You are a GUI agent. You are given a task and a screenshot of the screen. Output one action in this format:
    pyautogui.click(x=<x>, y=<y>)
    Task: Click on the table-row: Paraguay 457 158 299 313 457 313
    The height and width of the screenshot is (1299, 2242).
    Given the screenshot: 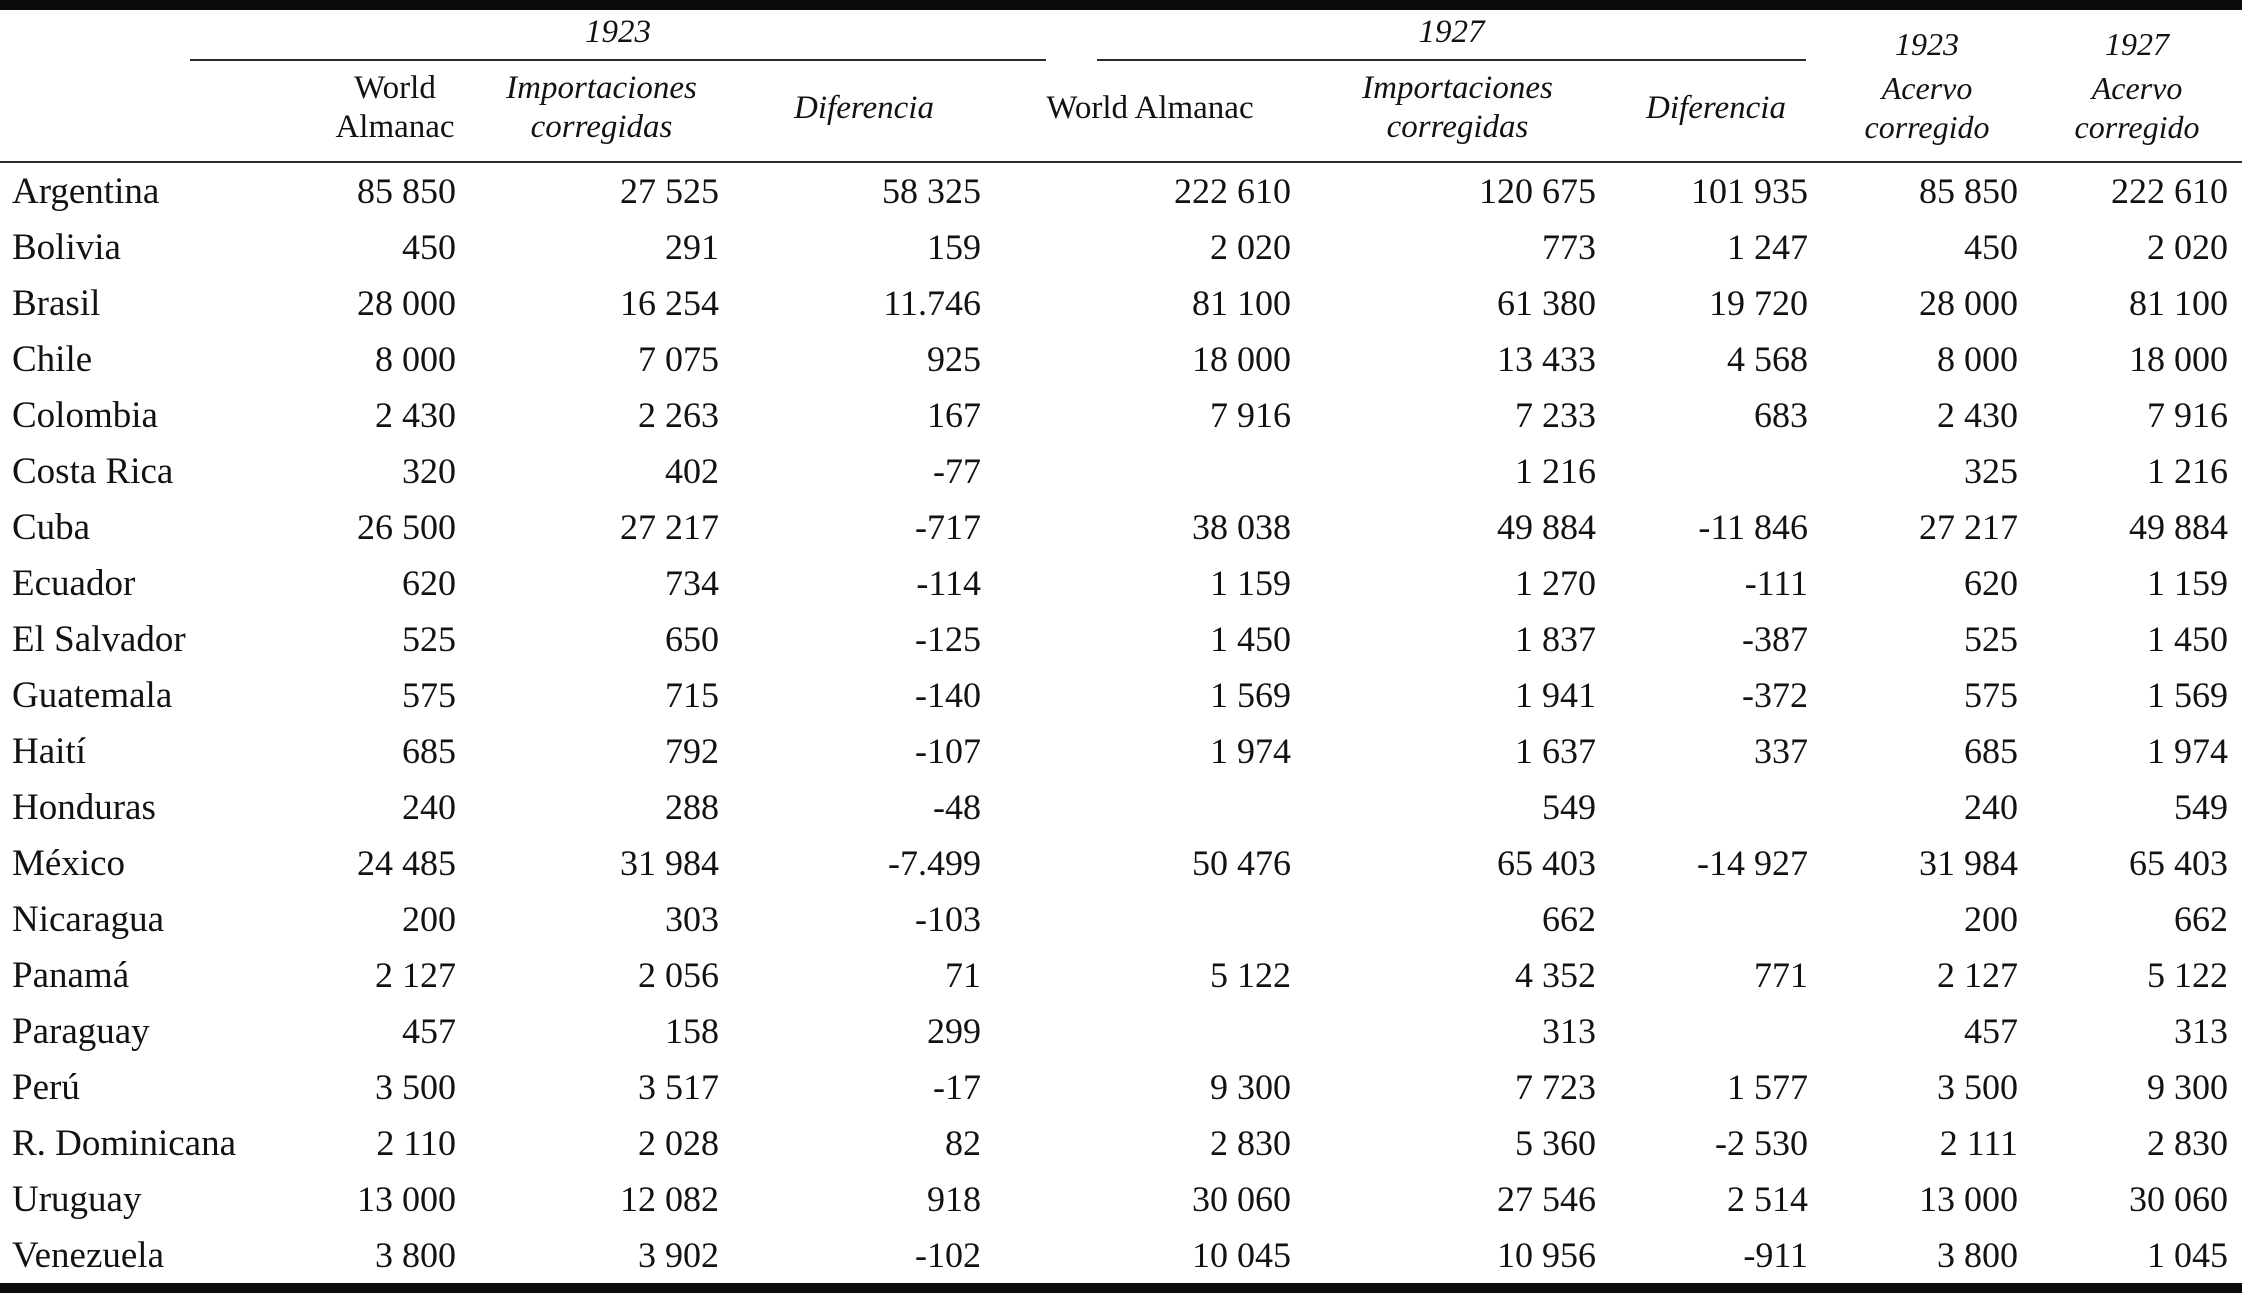 What is the action you would take?
    pyautogui.click(x=1121, y=1031)
    